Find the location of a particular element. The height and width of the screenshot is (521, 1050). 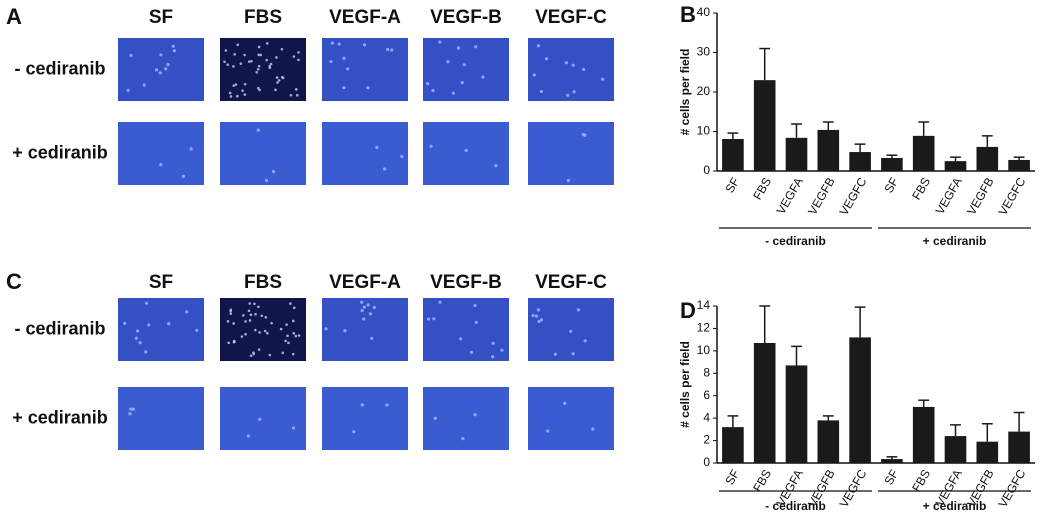

y-tick-label: 10 is located at coordinates (704, 131).